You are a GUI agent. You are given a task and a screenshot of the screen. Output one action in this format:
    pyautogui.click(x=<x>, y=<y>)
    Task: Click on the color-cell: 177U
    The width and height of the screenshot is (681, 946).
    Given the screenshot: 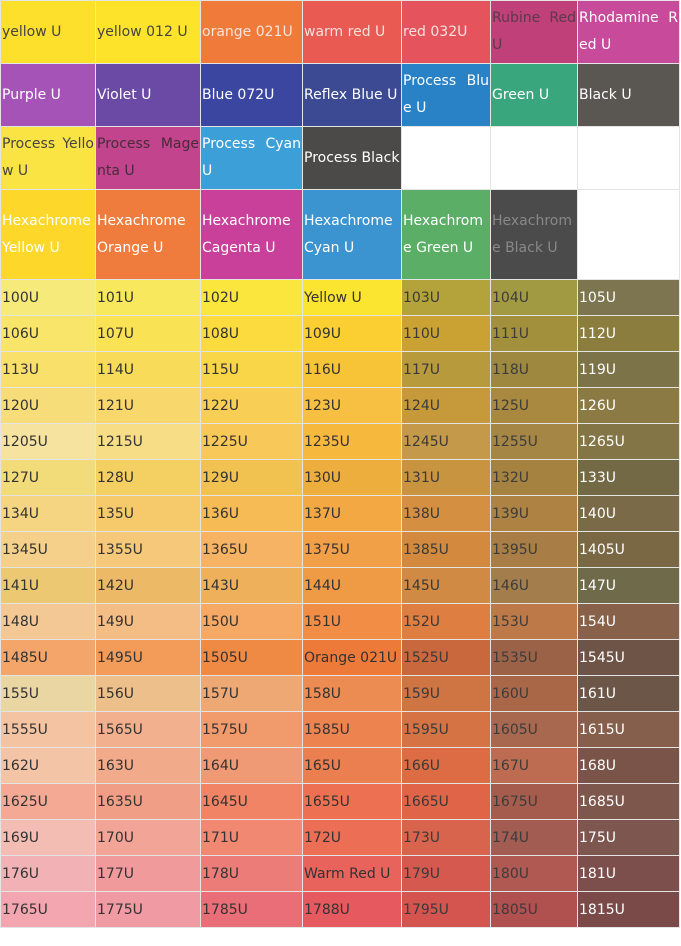 What is the action you would take?
    pyautogui.click(x=148, y=873)
    